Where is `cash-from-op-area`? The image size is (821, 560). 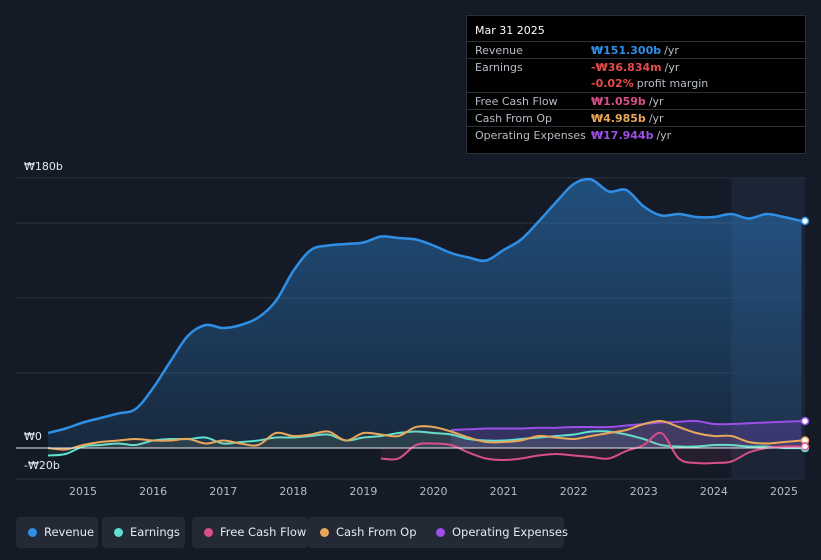
cash-from-op-area is located at coordinates (425, 435).